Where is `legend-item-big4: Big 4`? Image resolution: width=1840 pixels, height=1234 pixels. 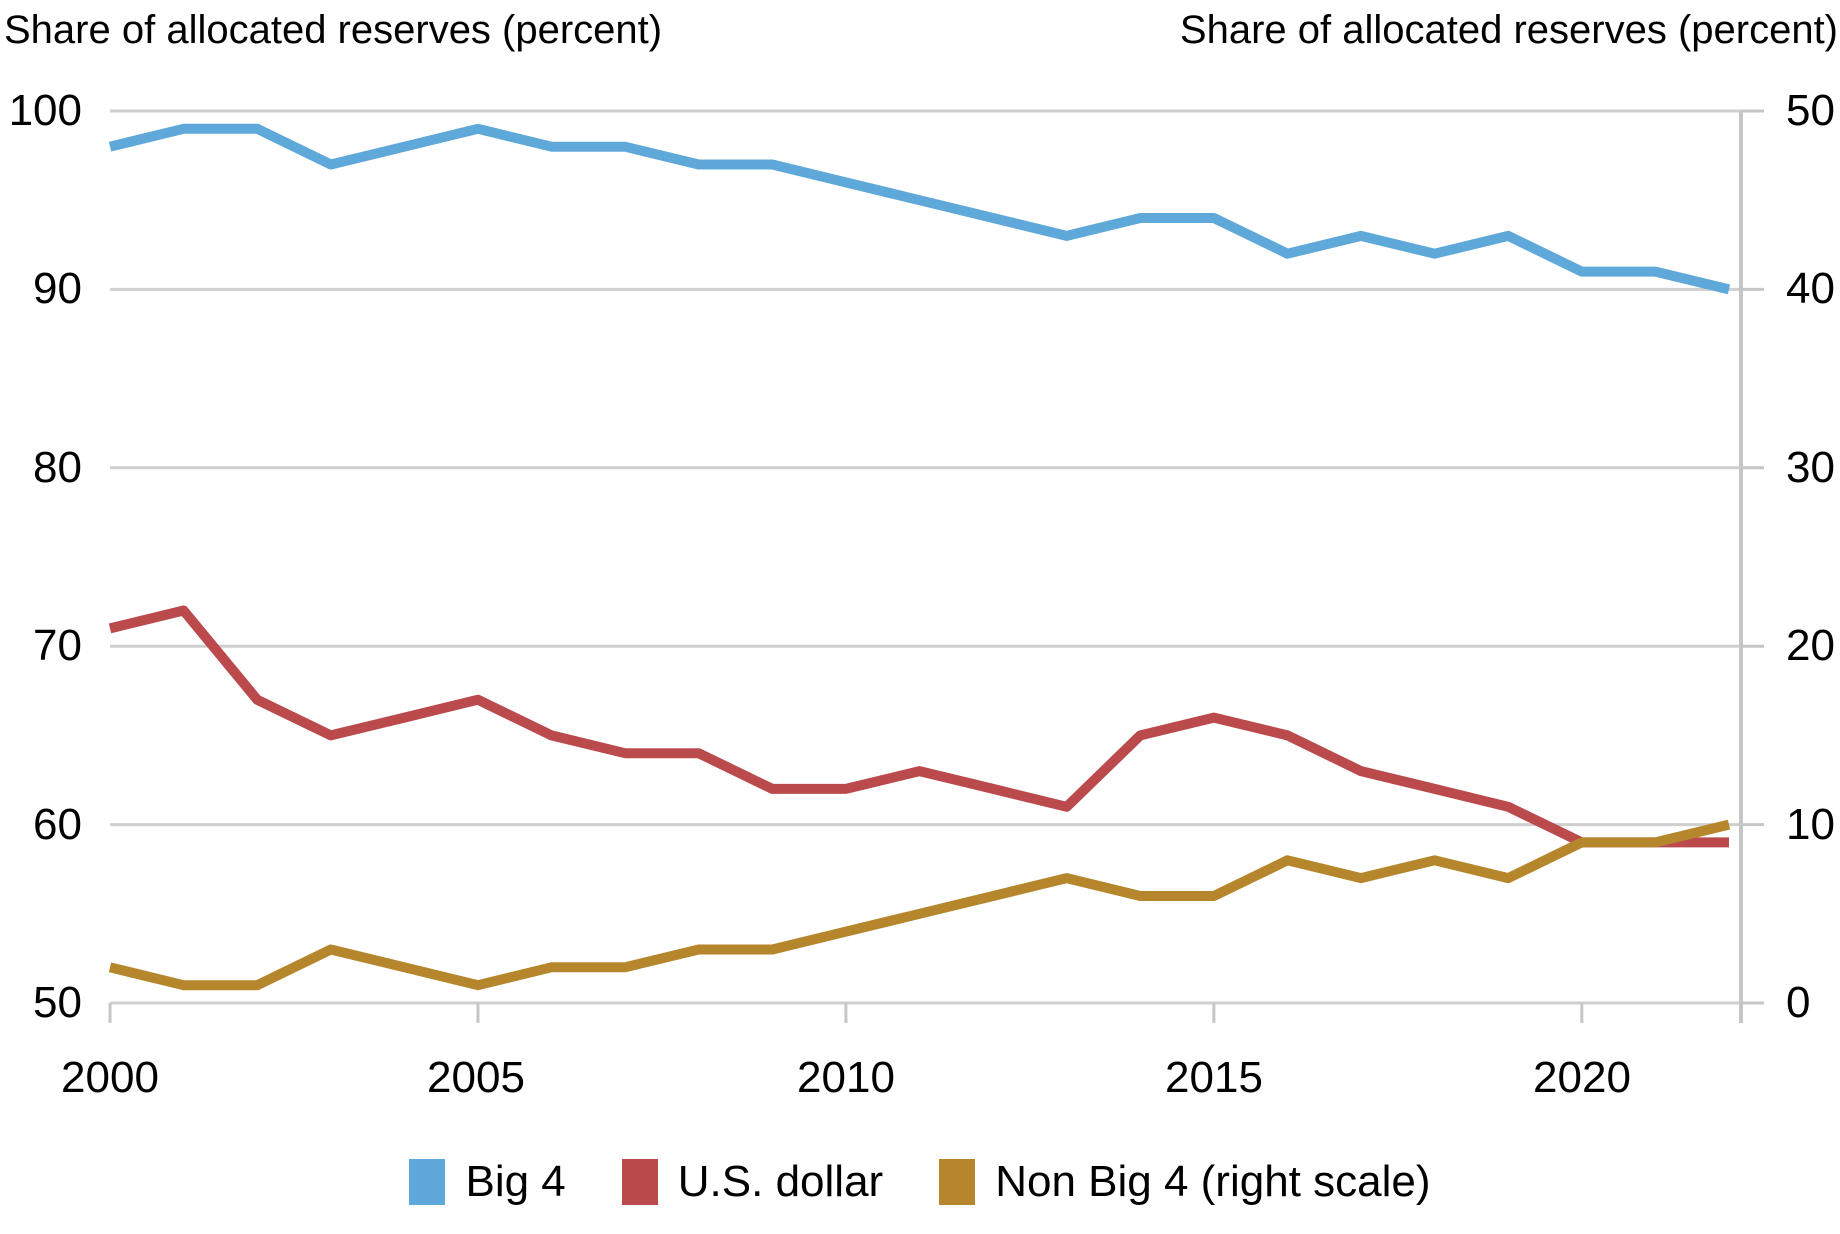
legend-item-big4: Big 4 is located at coordinates (487, 1182).